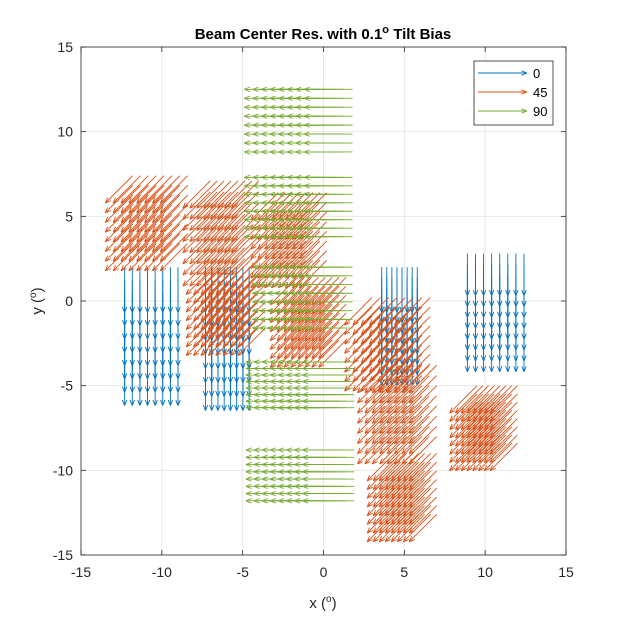 Image resolution: width=625 pixels, height=625 pixels. I want to click on legend-box, so click(513, 93).